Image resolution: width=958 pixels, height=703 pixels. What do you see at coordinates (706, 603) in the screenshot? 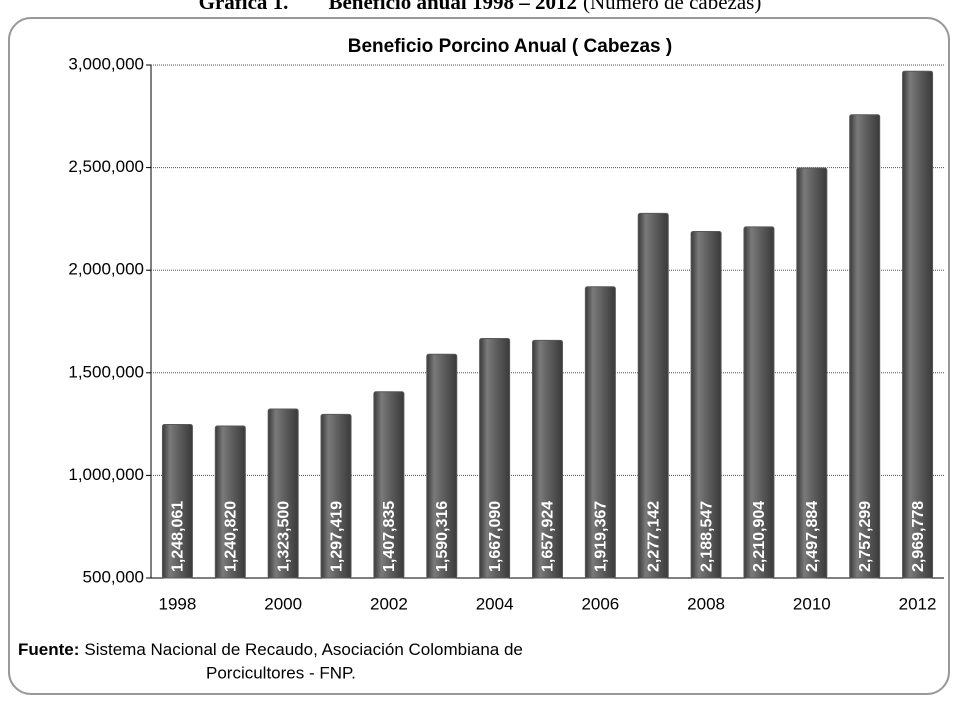
I see `x-tick-label: 2008` at bounding box center [706, 603].